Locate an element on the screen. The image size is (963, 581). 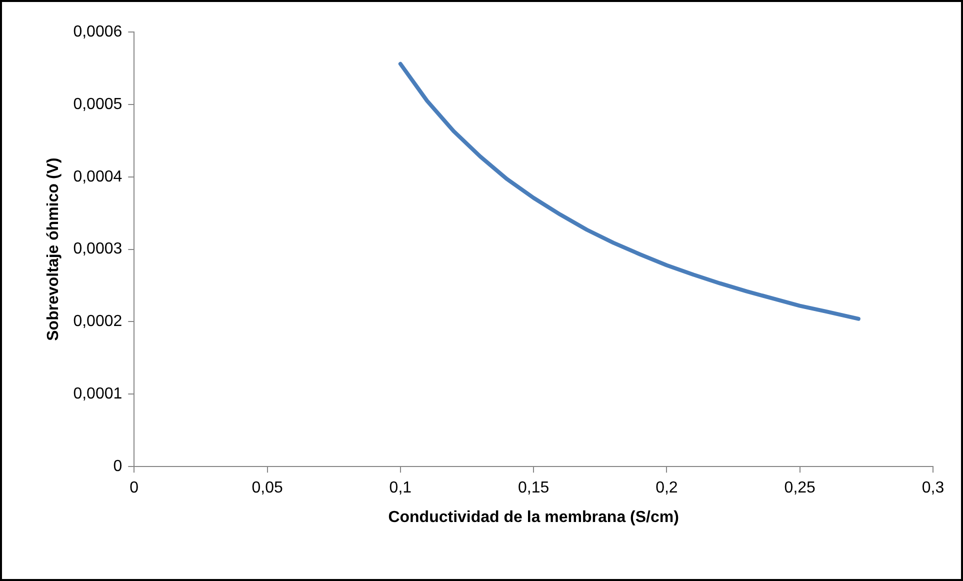
y-tick-label: 0,0001 is located at coordinates (97, 394).